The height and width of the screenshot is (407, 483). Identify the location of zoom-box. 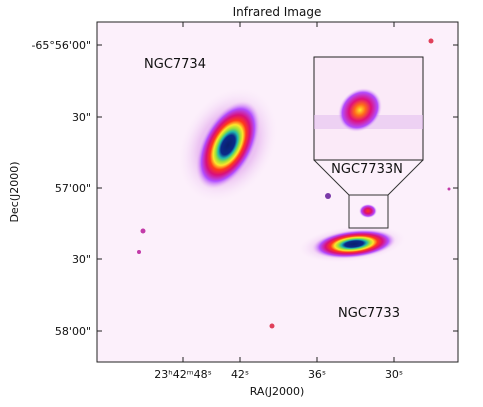
(368, 211).